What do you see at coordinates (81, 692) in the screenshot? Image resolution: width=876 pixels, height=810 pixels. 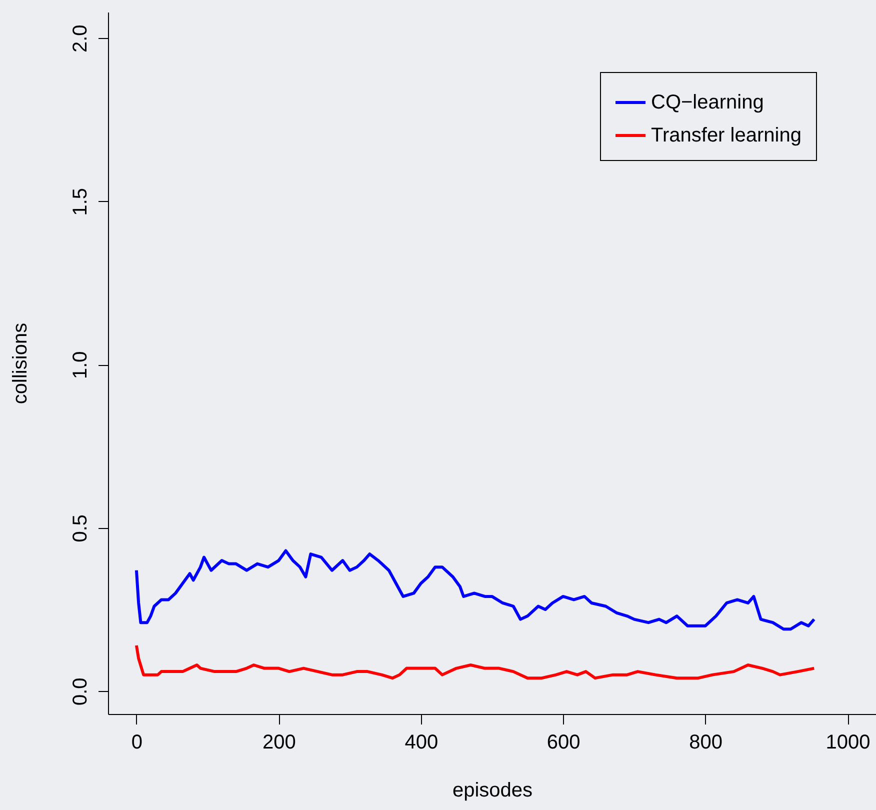 I see `y-tick-label: 0.0` at bounding box center [81, 692].